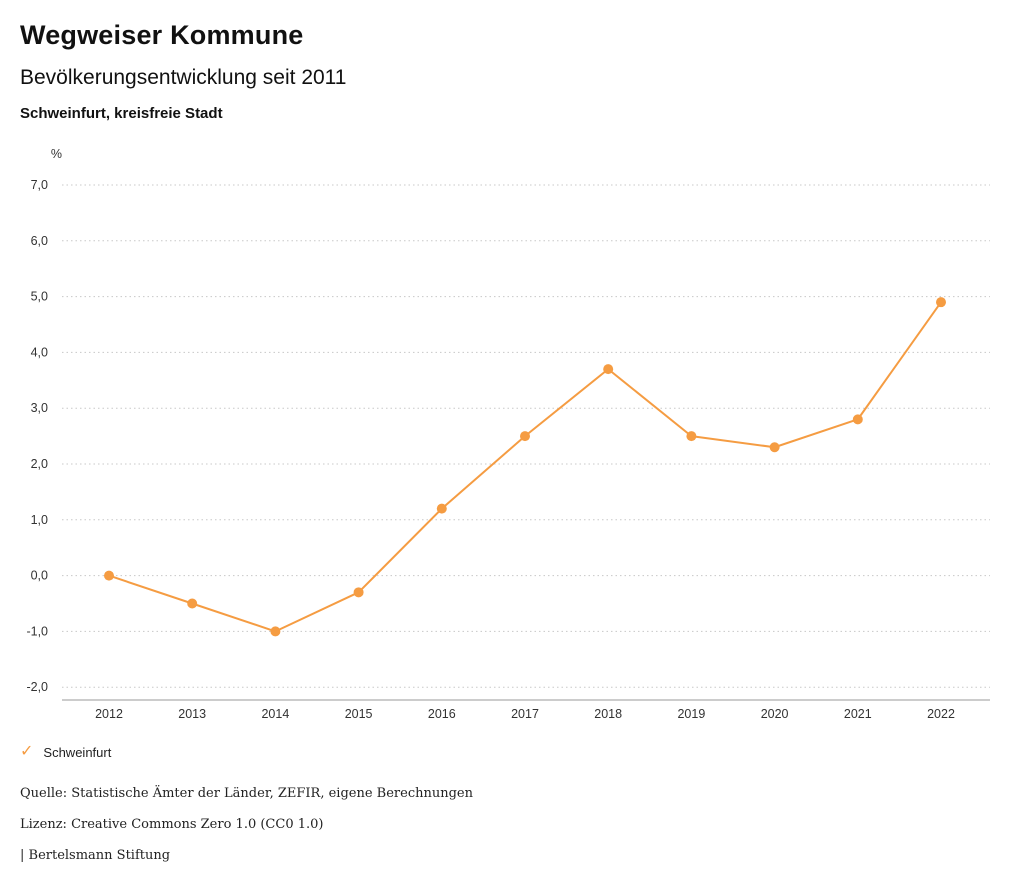 The width and height of the screenshot is (1024, 888). Describe the element at coordinates (121, 113) in the screenshot. I see `region-label: Schweinfurt, kreisfreie Stadt` at that location.